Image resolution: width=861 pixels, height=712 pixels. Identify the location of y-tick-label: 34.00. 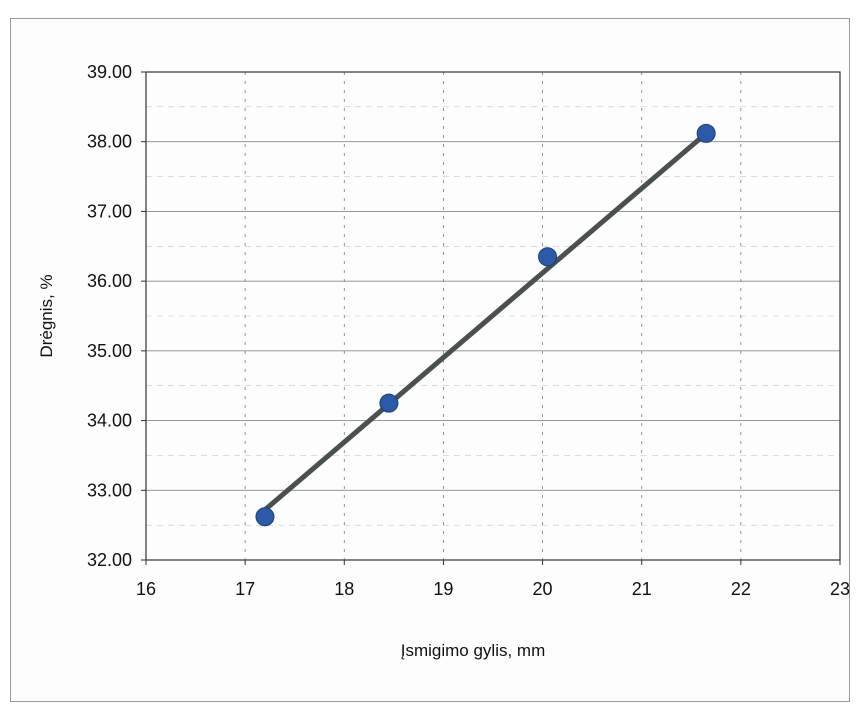
(109, 421).